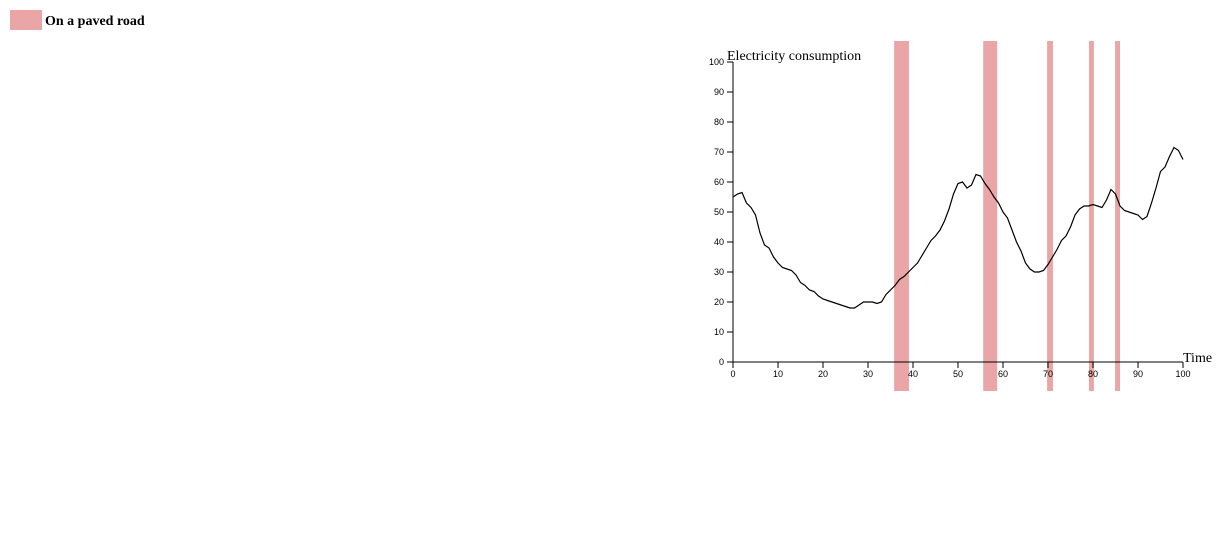 Image resolution: width=1230 pixels, height=540 pixels. What do you see at coordinates (719, 212) in the screenshot?
I see `y-tick-label: 50` at bounding box center [719, 212].